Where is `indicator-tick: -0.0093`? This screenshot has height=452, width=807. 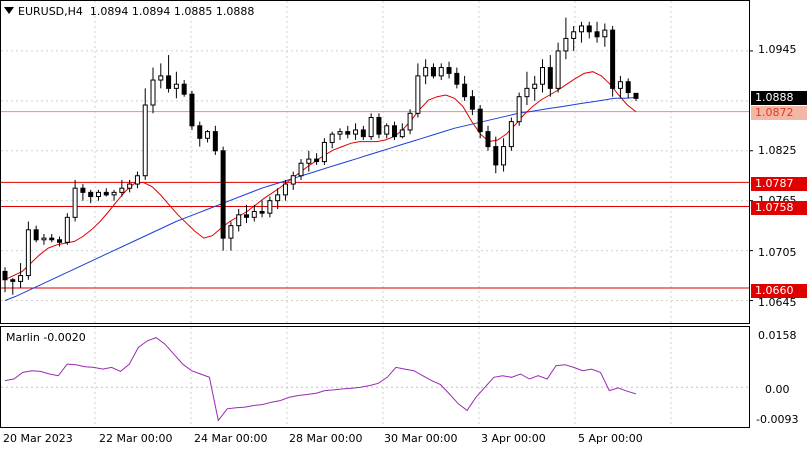
indicator-tick: -0.0093 is located at coordinates (777, 419).